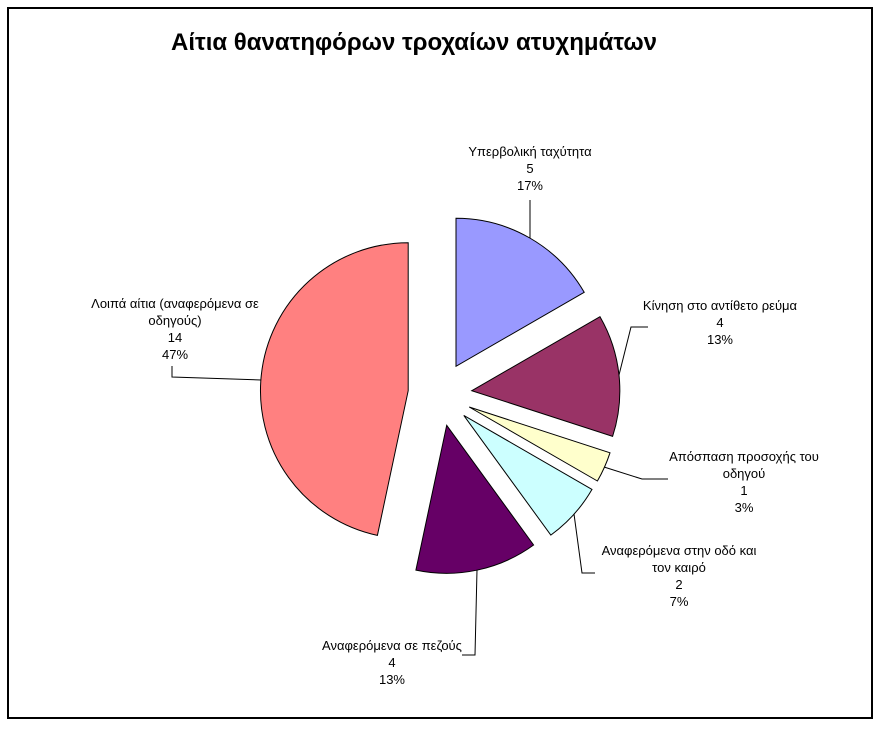 The height and width of the screenshot is (731, 883). Describe the element at coordinates (175, 354) in the screenshot. I see `slice-label-percent: 47%` at that location.